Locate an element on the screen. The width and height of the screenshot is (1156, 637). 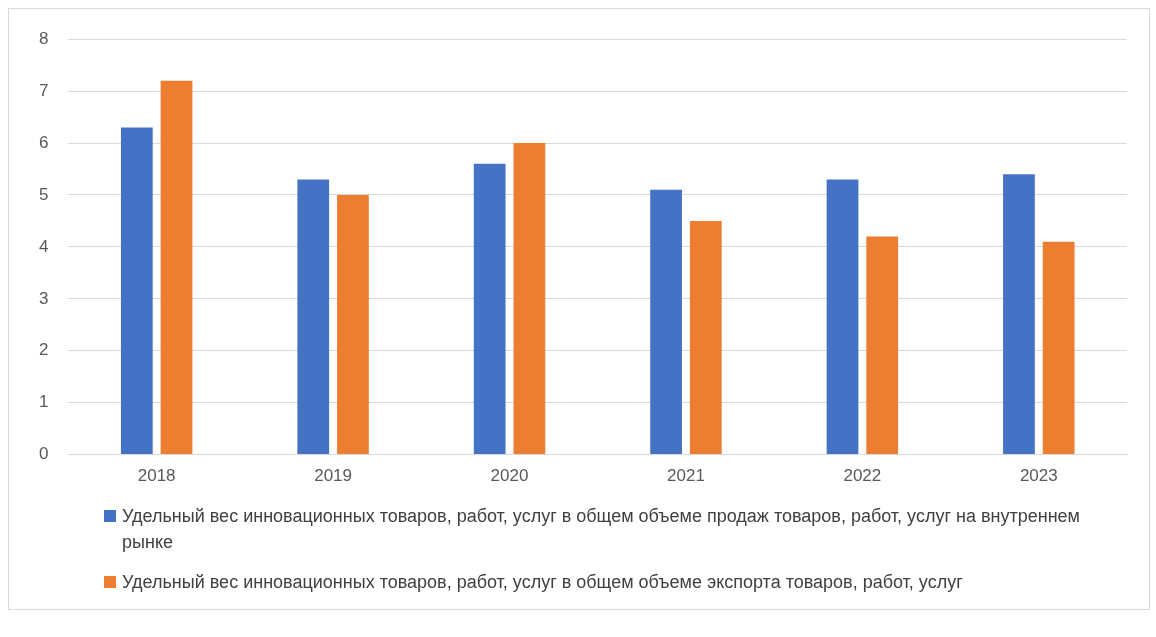
y-tick-label: 1 is located at coordinates (43, 402).